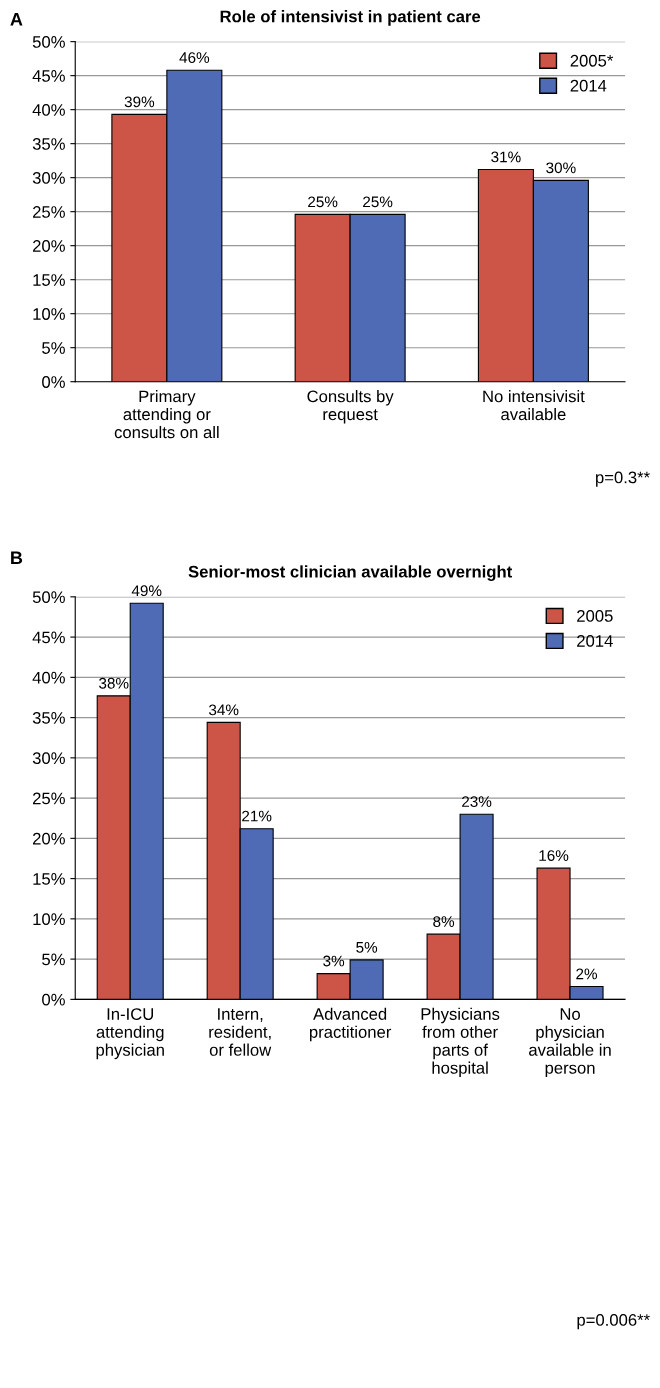 This screenshot has width=660, height=1388. I want to click on text: A, so click(16, 19).